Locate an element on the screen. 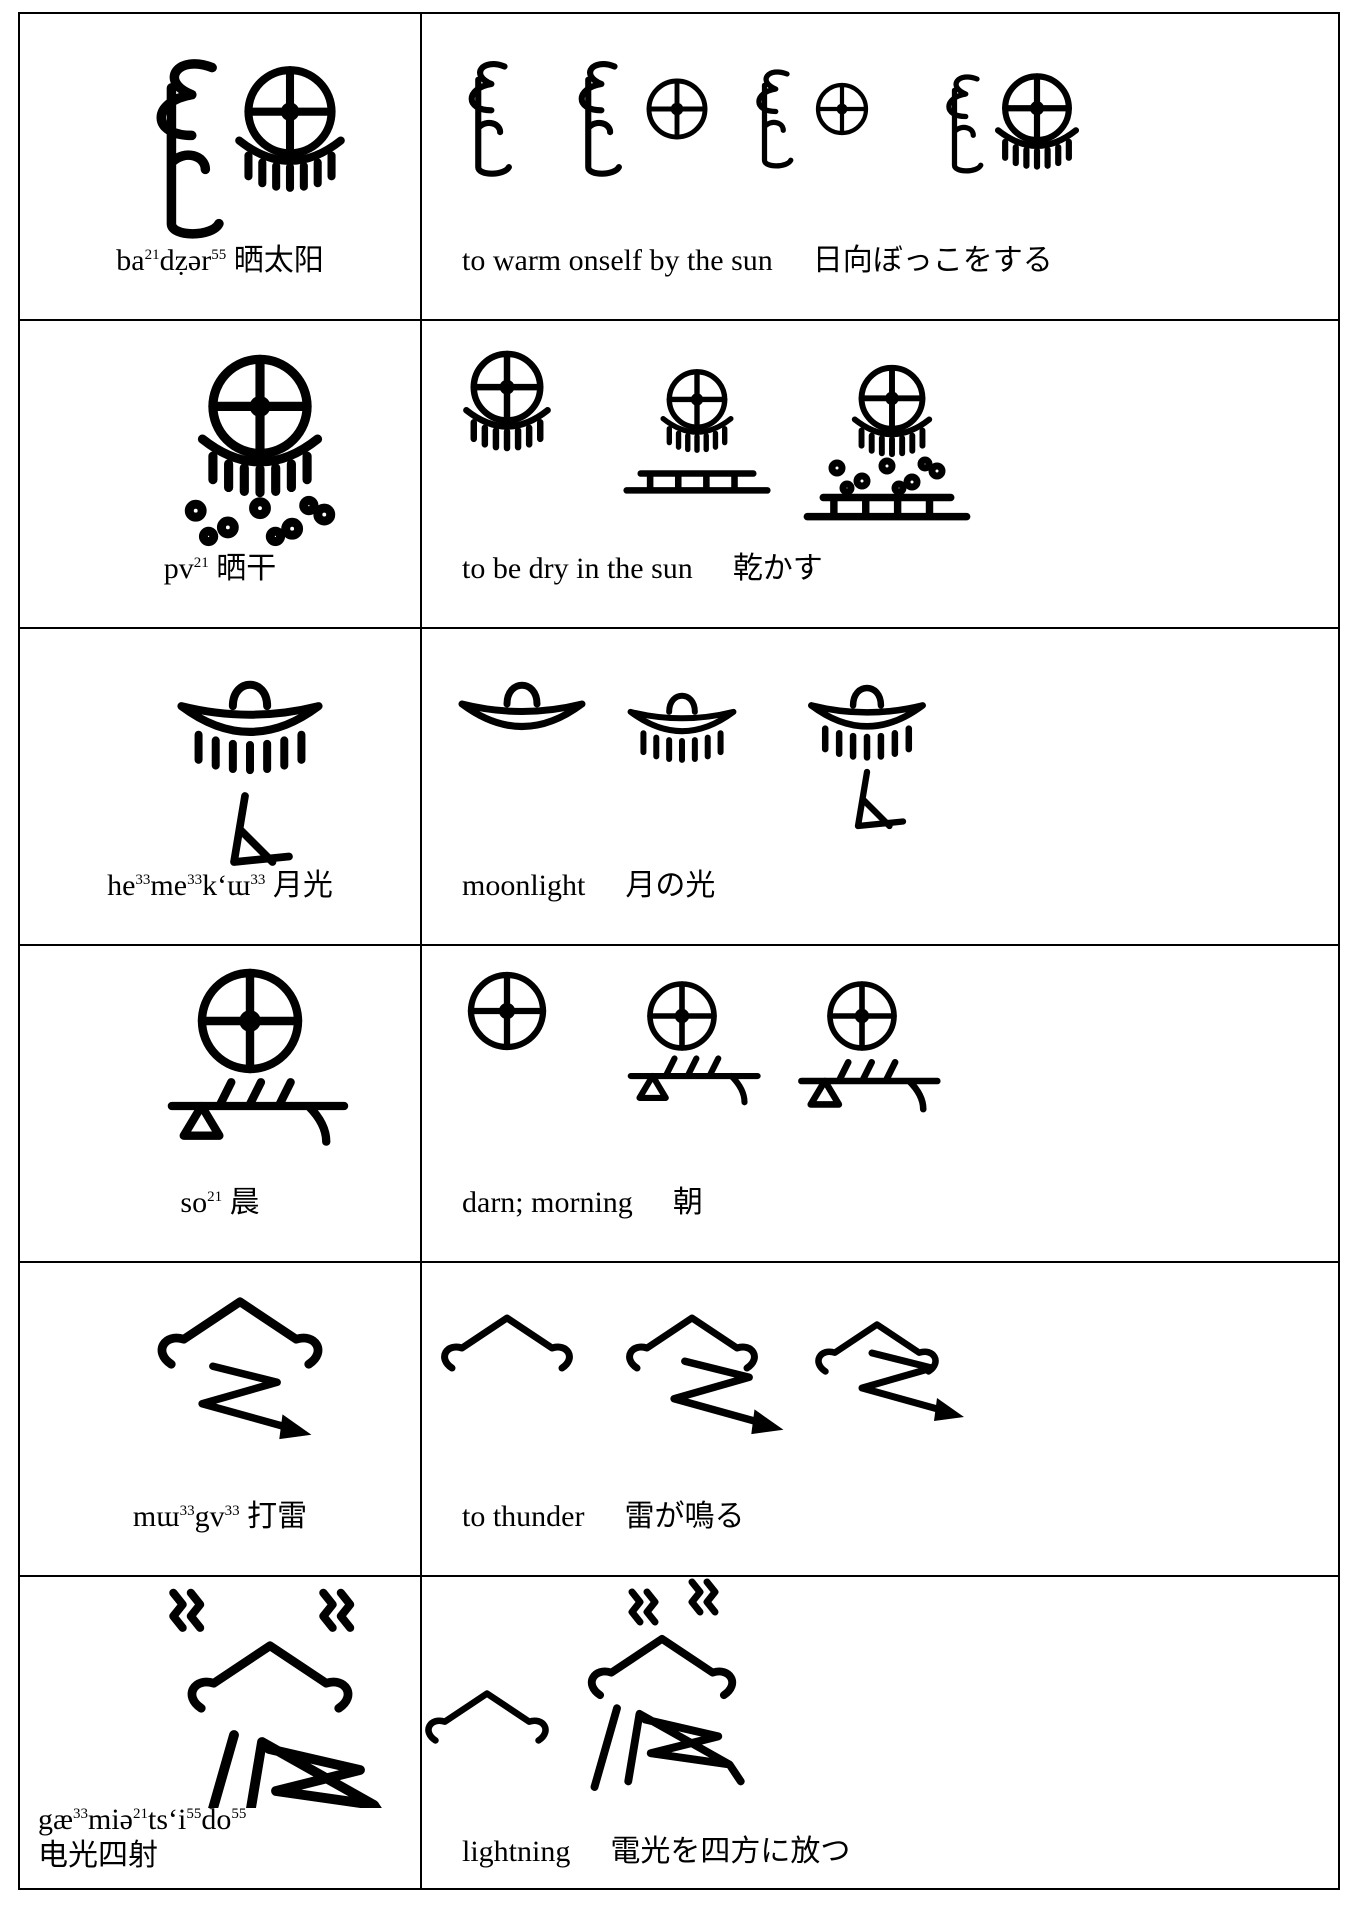 This screenshot has width=1359, height=1910. syllable: gæ is located at coordinates (56, 1819).